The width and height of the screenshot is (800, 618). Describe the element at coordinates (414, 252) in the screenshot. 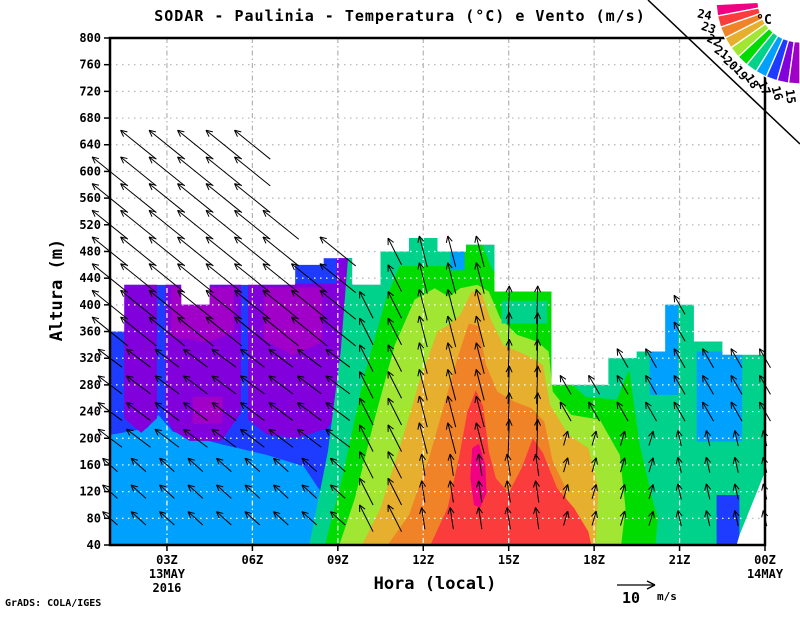

I see `contour-region-teal-cap-top` at that location.